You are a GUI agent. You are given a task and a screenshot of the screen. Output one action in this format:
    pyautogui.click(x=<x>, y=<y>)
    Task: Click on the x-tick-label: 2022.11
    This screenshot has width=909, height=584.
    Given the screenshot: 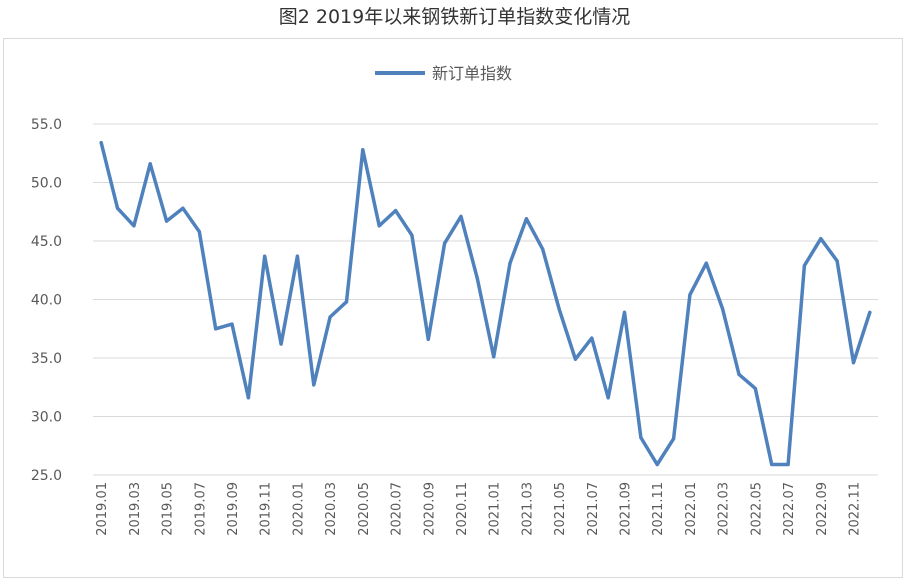 What is the action you would take?
    pyautogui.click(x=854, y=509)
    